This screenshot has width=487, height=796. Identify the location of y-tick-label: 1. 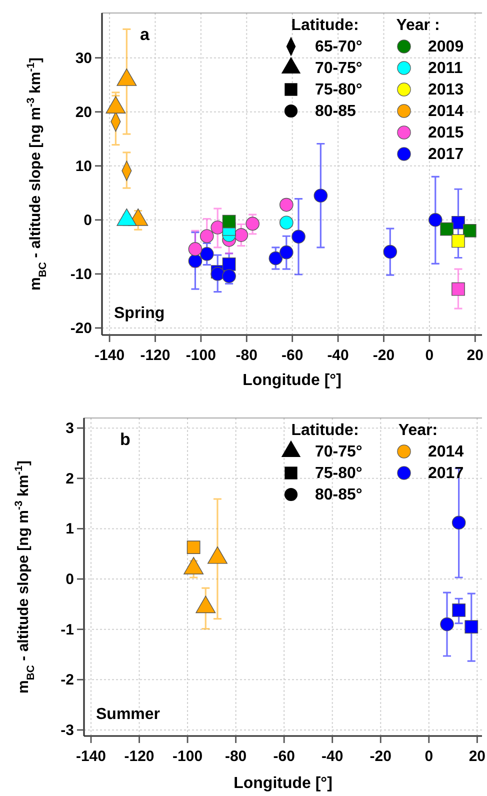
(70, 529).